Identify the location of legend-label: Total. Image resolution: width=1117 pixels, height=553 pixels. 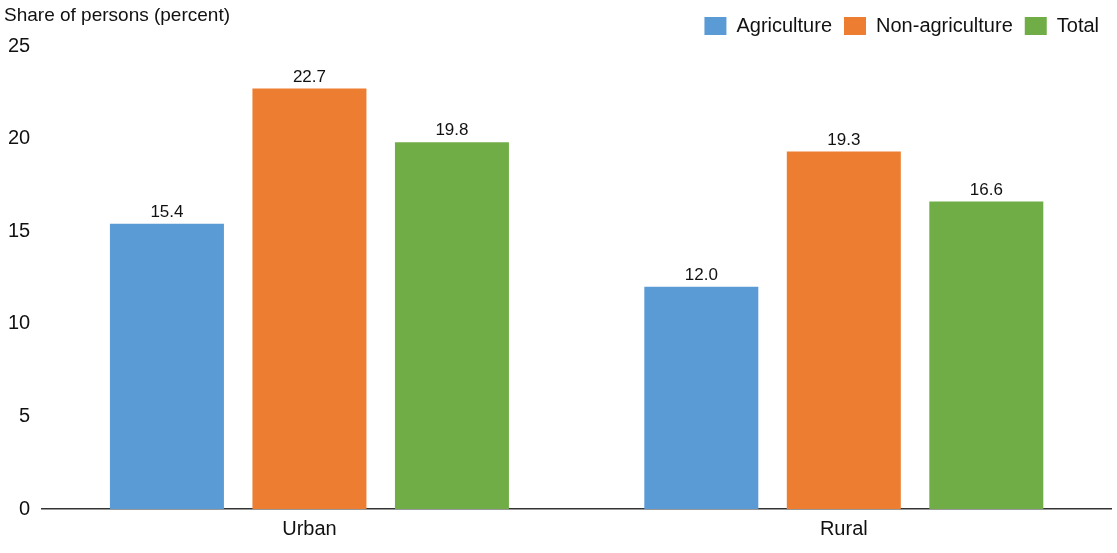
(1077, 24).